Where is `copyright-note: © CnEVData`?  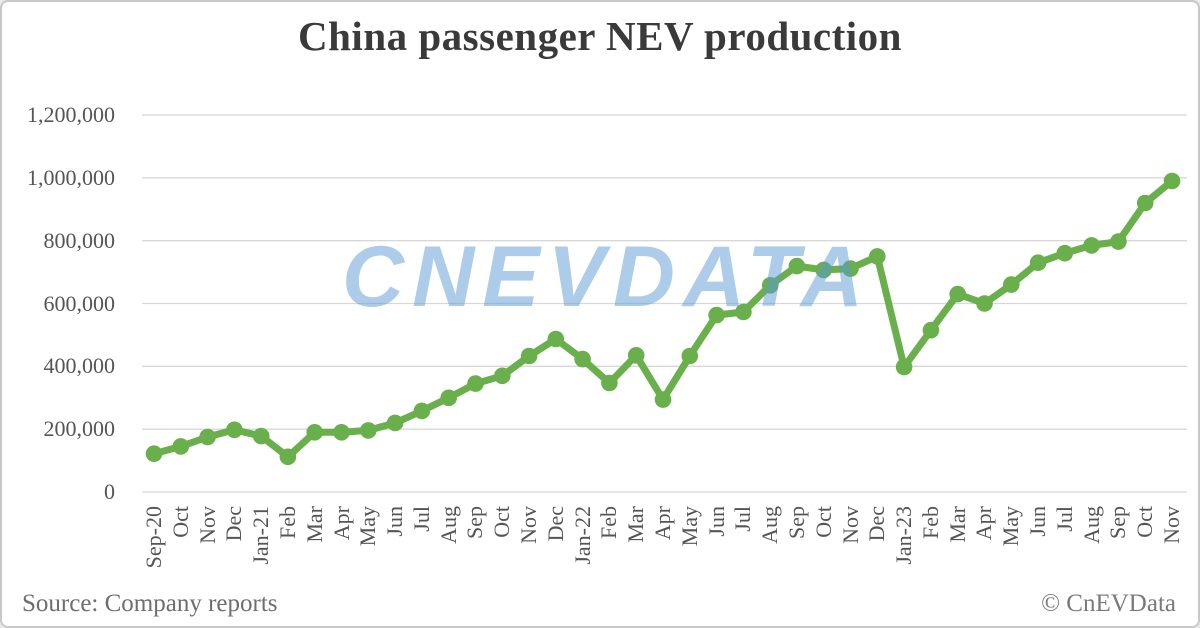
copyright-note: © CnEVData is located at coordinates (1108, 603).